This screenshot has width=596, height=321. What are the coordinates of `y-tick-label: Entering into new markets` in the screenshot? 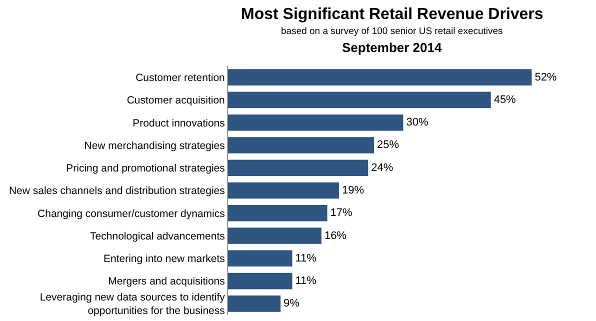 It's located at (164, 259).